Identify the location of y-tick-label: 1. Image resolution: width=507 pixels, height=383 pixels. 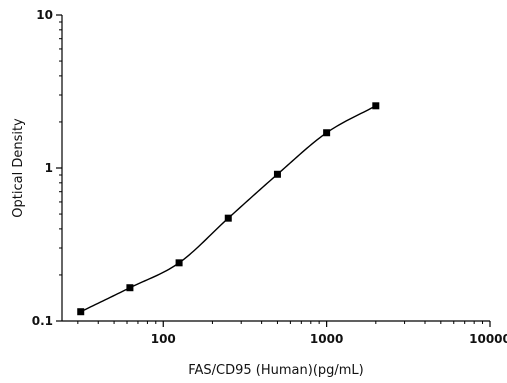
(49, 168).